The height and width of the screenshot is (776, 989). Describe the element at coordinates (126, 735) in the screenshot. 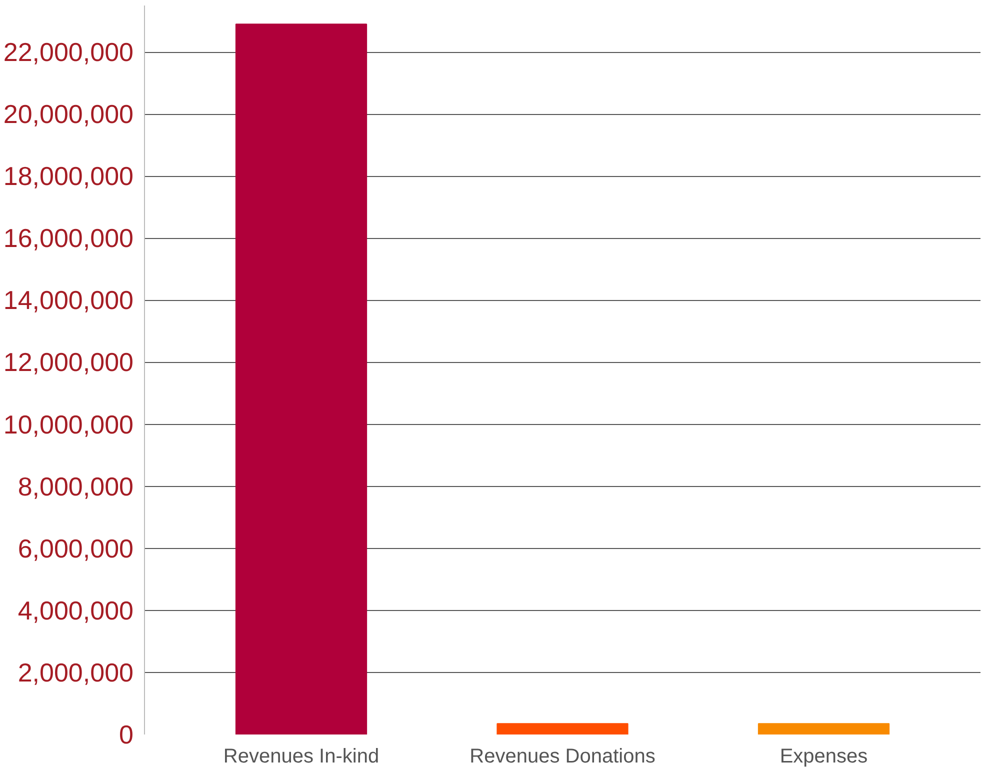

I see `y-tick-label: 0` at that location.